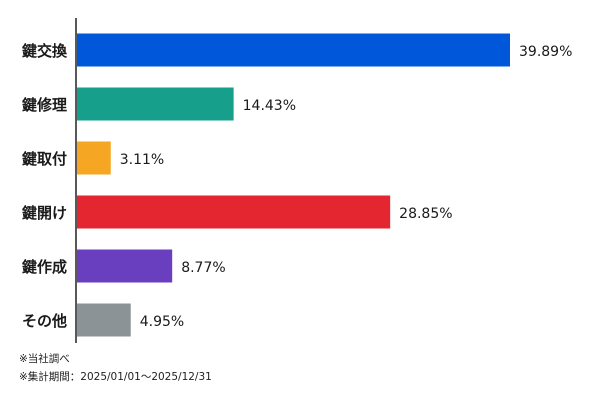 Image resolution: width=600 pixels, height=400 pixels. What do you see at coordinates (44, 213) in the screenshot?
I see `category-label: 鍵開け` at bounding box center [44, 213].